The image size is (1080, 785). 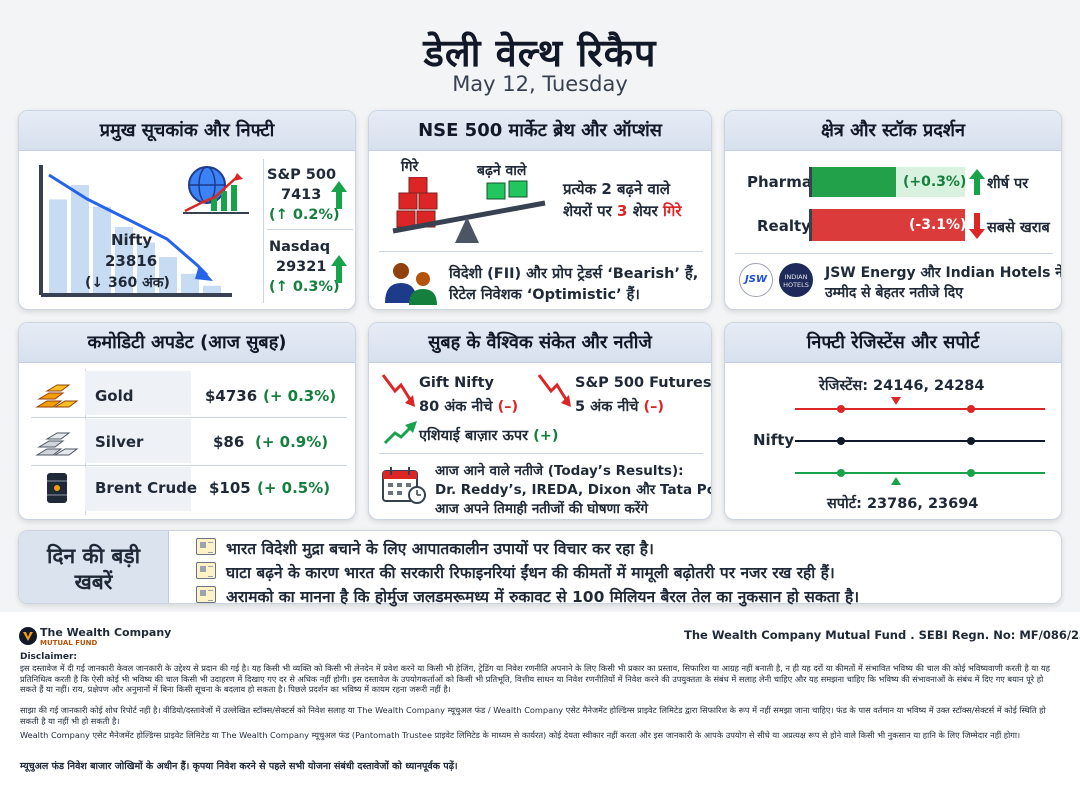 What do you see at coordinates (672, 211) in the screenshot?
I see `ratio-fall: गिरे` at bounding box center [672, 211].